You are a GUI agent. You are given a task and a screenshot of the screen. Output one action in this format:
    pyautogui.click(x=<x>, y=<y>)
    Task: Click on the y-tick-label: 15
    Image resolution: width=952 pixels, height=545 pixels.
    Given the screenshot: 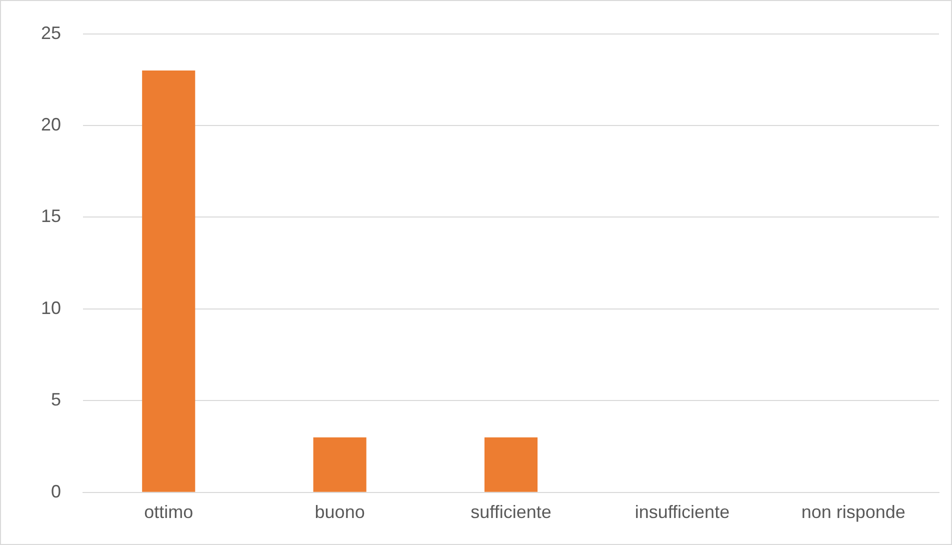 What is the action you would take?
    pyautogui.click(x=51, y=216)
    